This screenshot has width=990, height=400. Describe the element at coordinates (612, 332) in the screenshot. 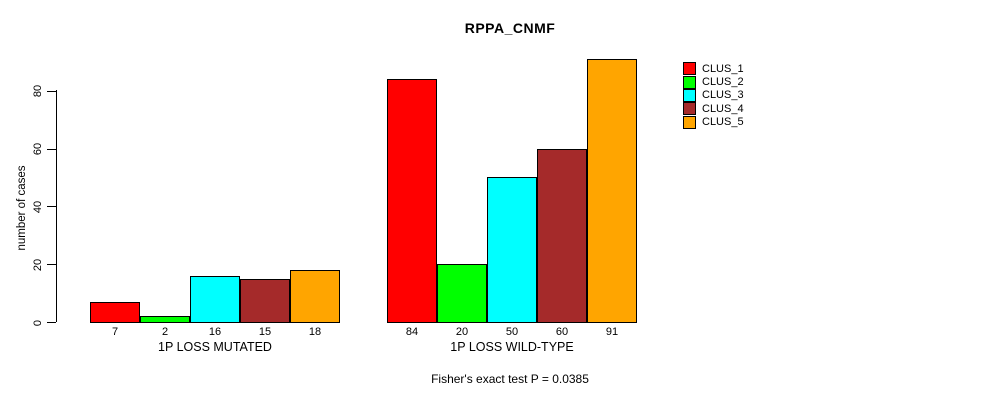

I see `bar-value-label: 91` at that location.